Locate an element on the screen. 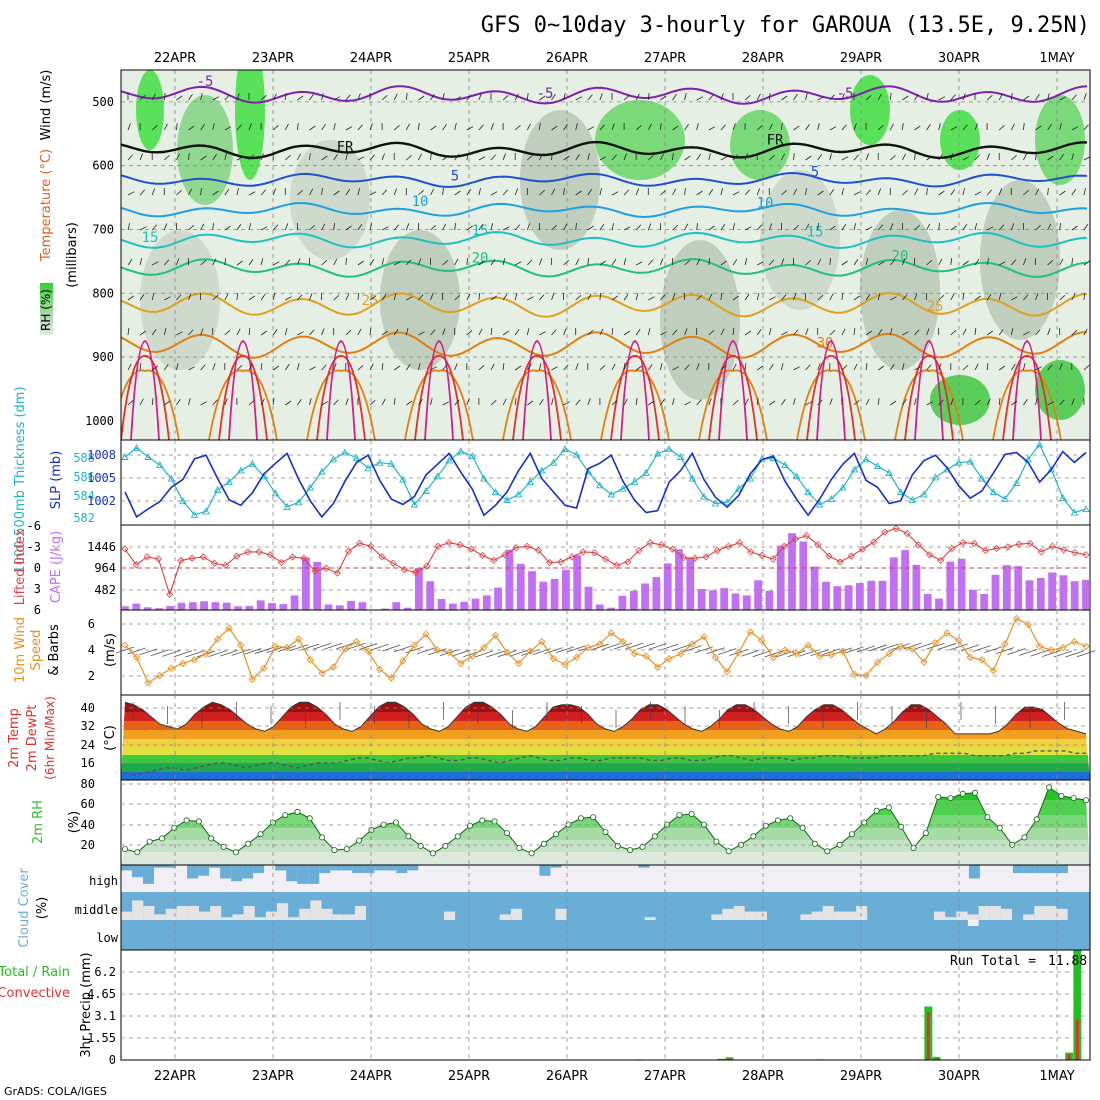  axis-label: & Barbs is located at coordinates (54, 650).